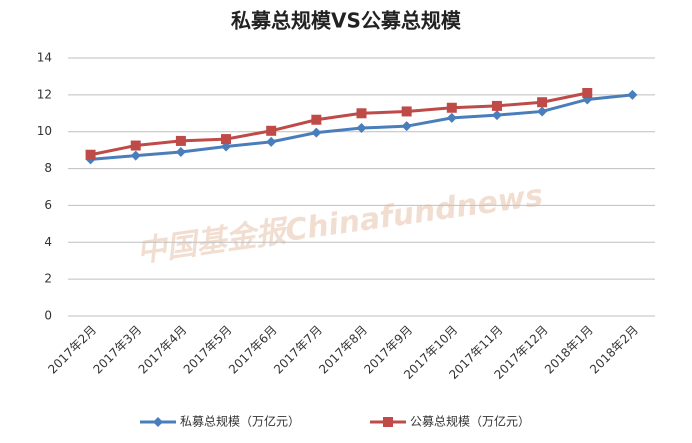 This screenshot has height=443, width=692. Describe the element at coordinates (614, 350) in the screenshot. I see `x-tick-label: 2018年2月` at that location.